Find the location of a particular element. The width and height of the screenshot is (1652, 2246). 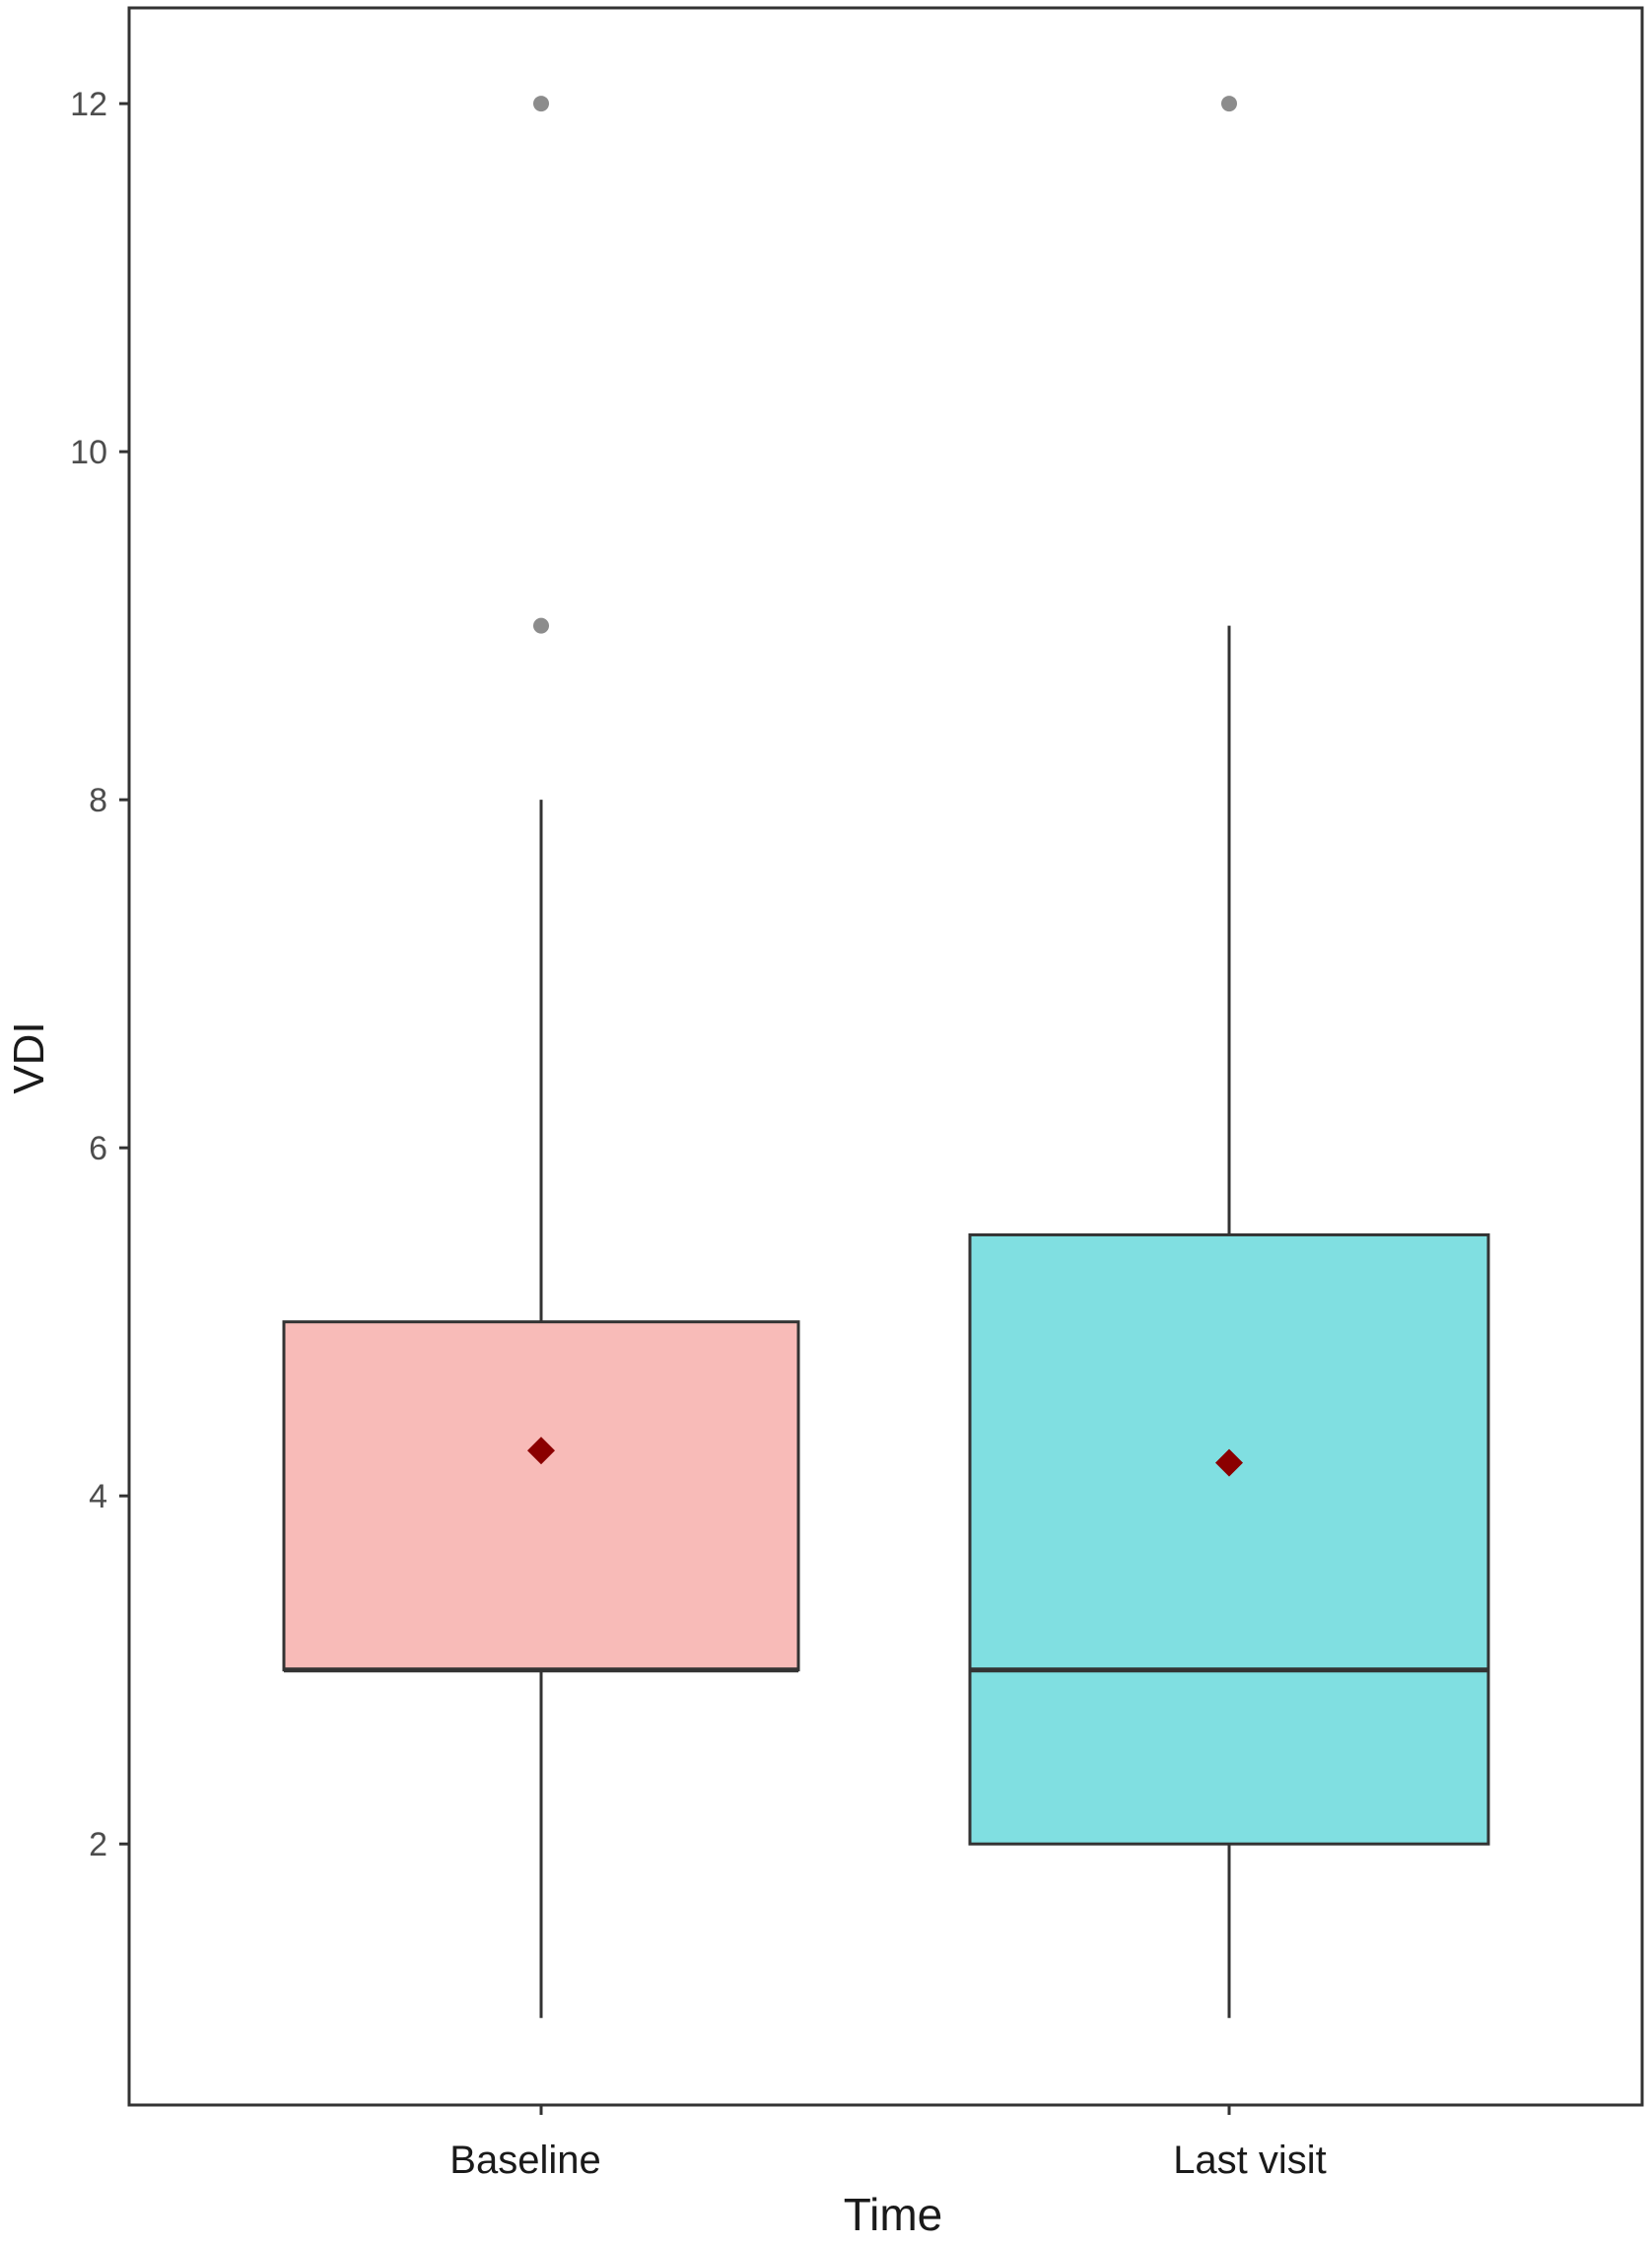

y-tick-label: 10 is located at coordinates (88, 452).